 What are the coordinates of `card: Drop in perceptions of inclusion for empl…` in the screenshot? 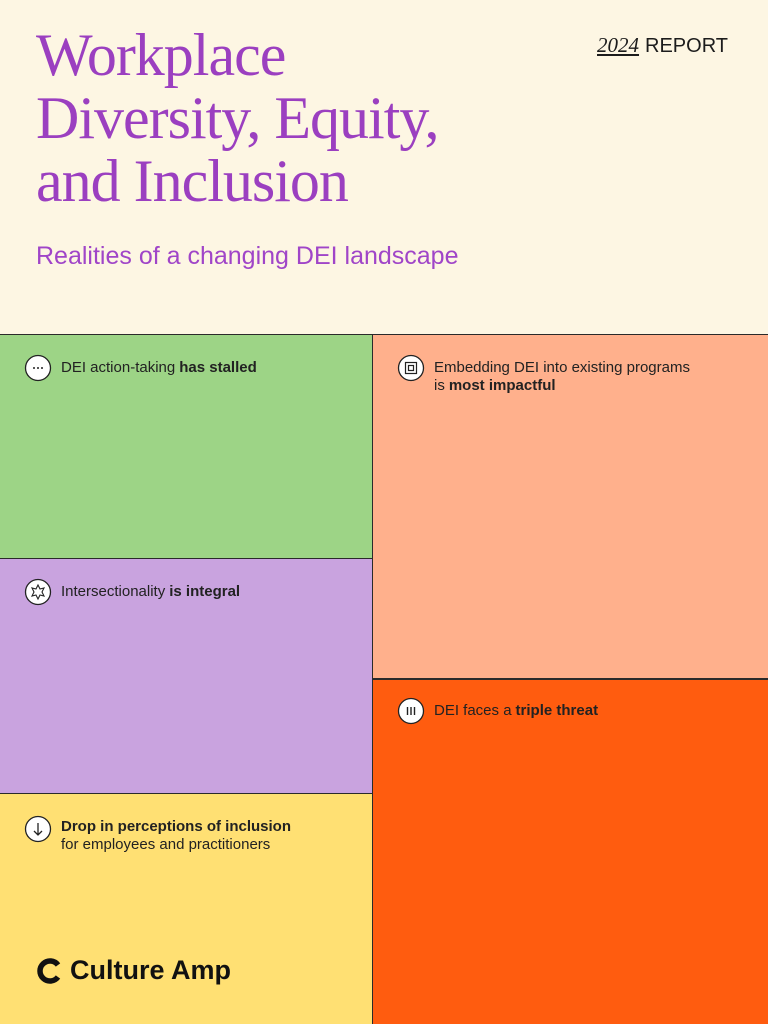 It's located at (182, 834).